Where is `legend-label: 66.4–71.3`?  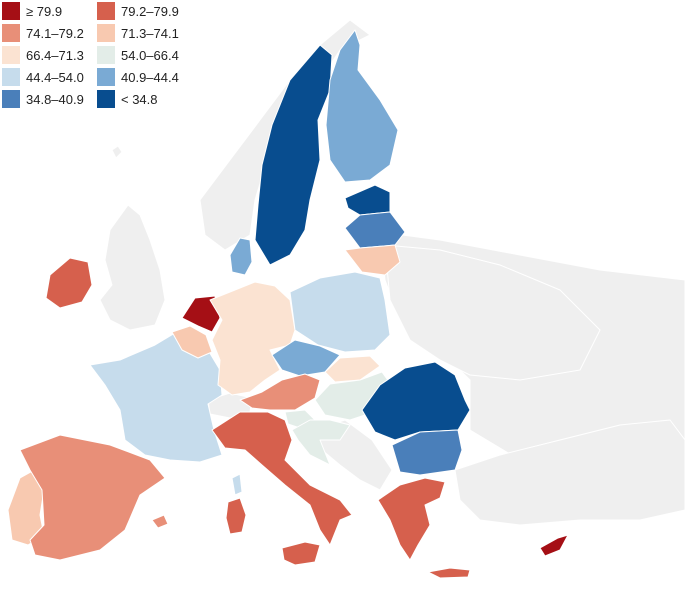 legend-label: 66.4–71.3 is located at coordinates (55, 55).